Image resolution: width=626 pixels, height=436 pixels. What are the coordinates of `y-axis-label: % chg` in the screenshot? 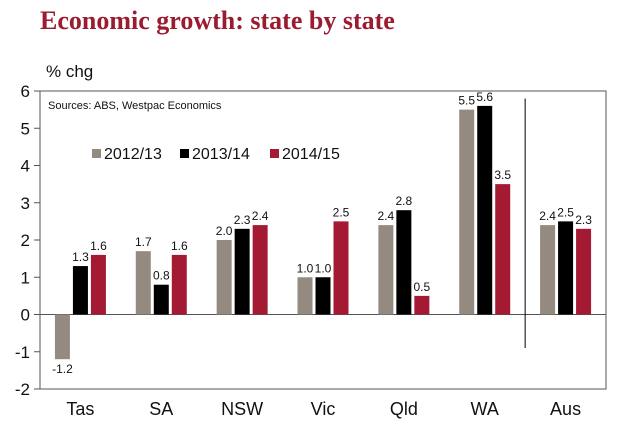 It's located at (70, 71).